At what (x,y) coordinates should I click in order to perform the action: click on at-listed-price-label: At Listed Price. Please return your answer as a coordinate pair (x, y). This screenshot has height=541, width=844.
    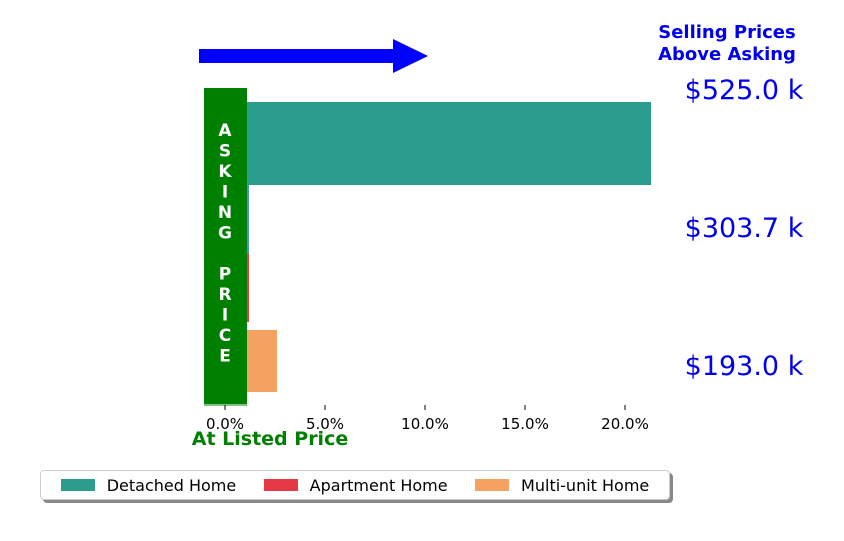
    Looking at the image, I should click on (270, 439).